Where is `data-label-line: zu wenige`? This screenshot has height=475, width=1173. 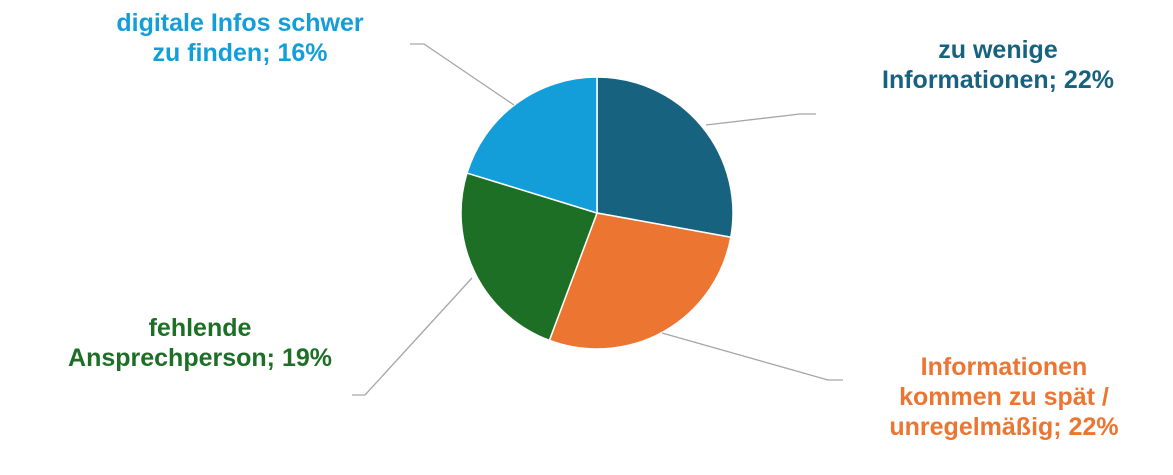 data-label-line: zu wenige is located at coordinates (998, 50).